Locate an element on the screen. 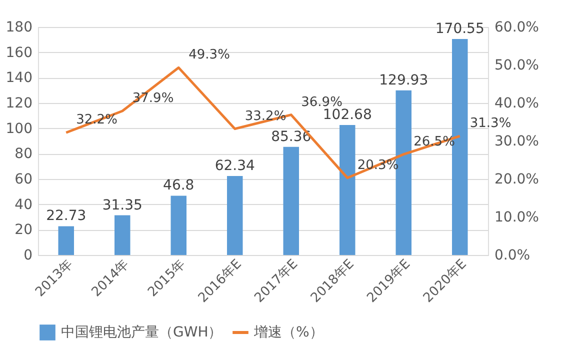 The height and width of the screenshot is (347, 580). y2-tick-label: 50.0% is located at coordinates (516, 66).